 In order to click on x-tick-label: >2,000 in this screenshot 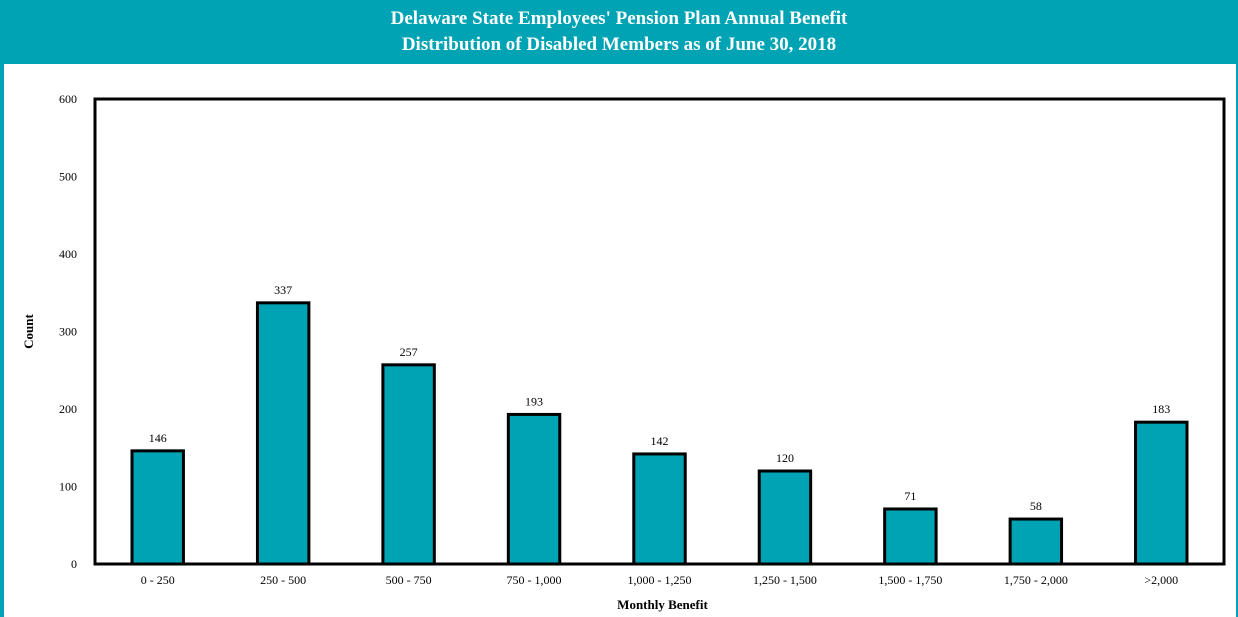, I will do `click(1161, 580)`.